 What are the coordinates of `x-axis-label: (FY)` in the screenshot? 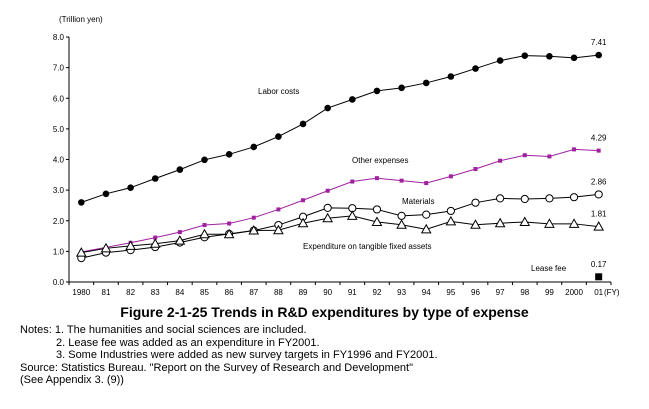 It's located at (612, 292).